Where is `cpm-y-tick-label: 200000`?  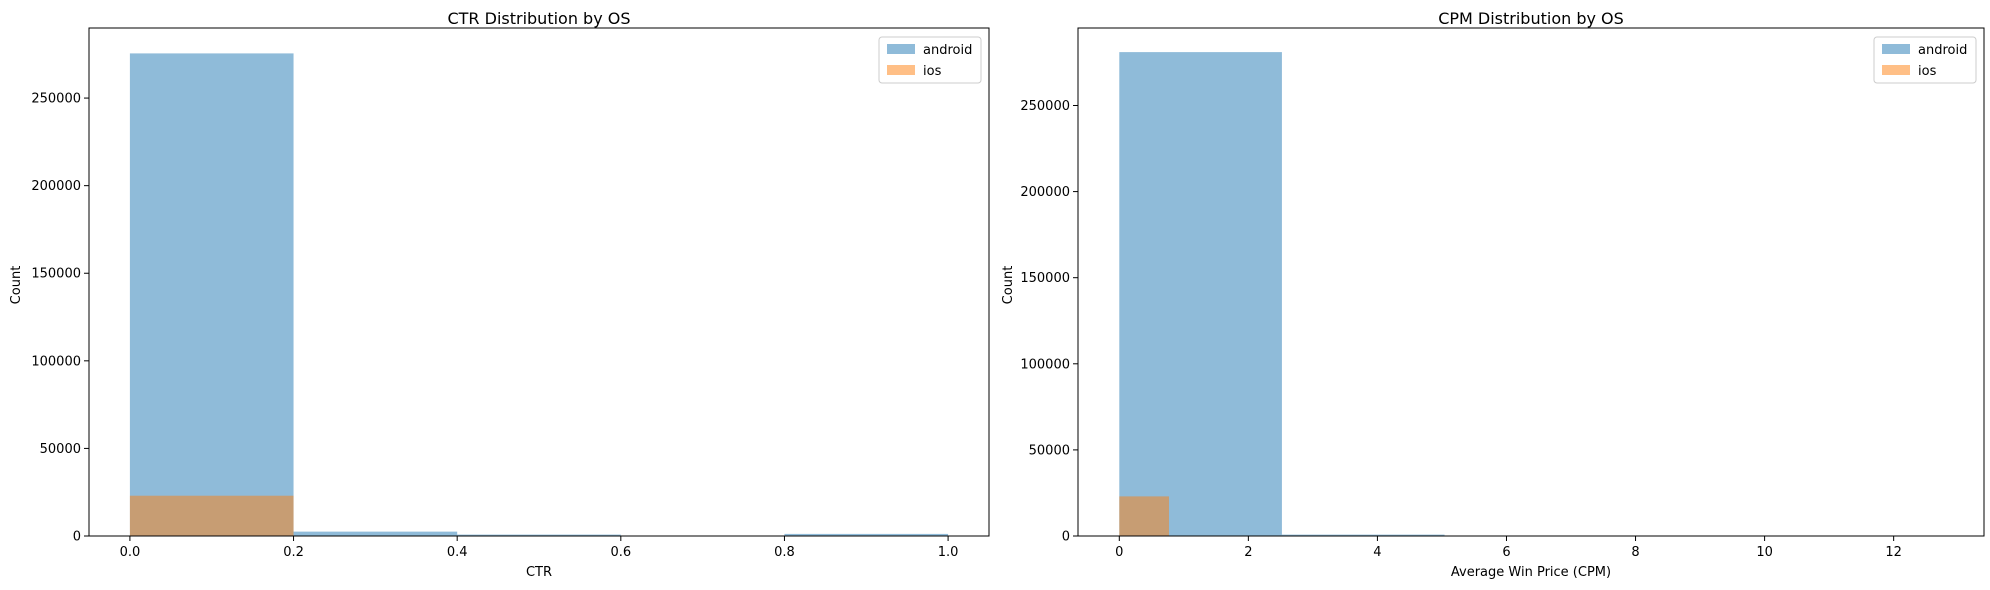 cpm-y-tick-label: 200000 is located at coordinates (1045, 192).